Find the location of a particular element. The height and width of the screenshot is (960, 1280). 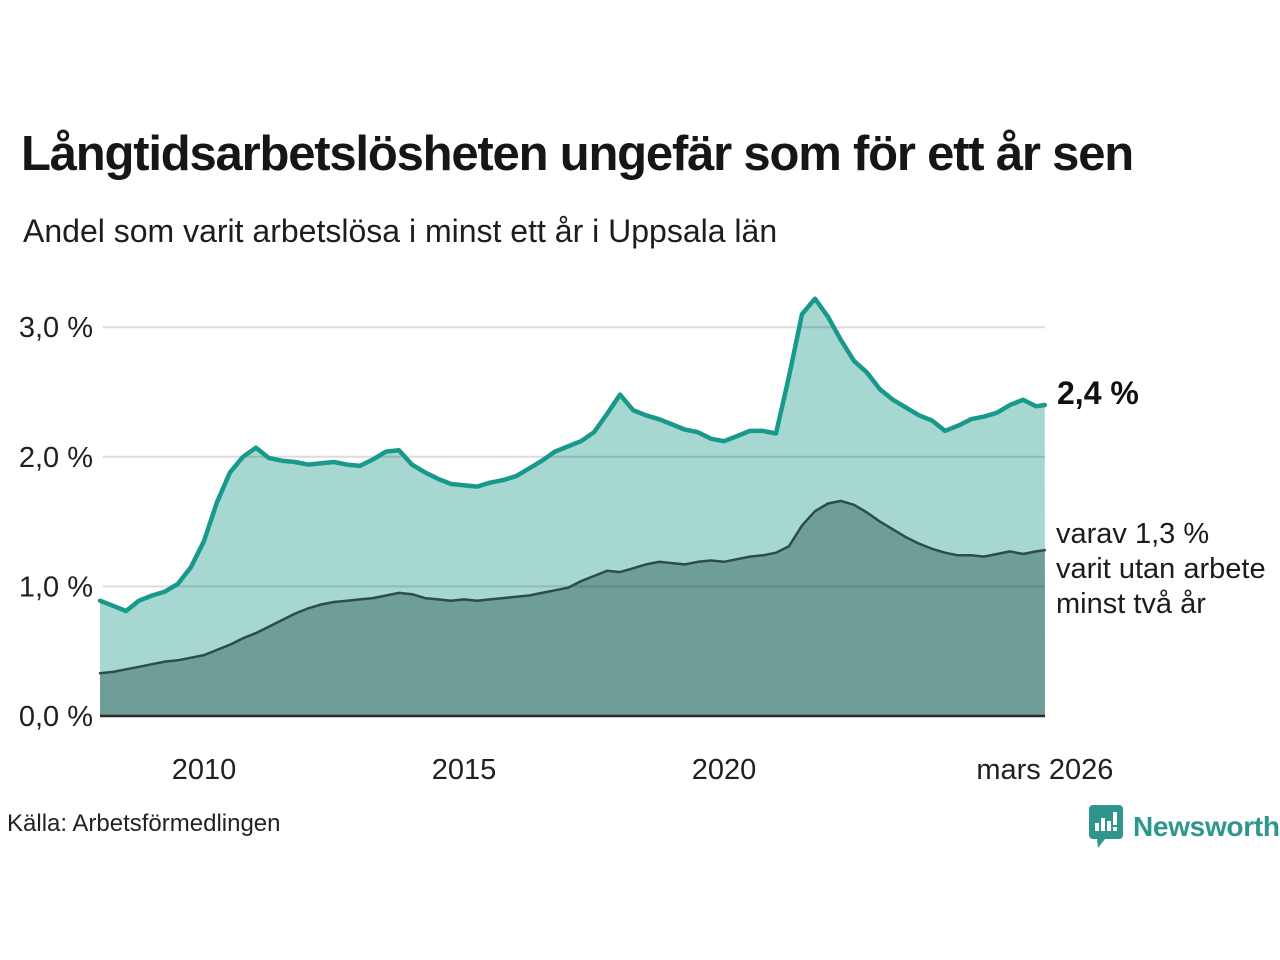

x-tick-label: 2010 is located at coordinates (204, 770).